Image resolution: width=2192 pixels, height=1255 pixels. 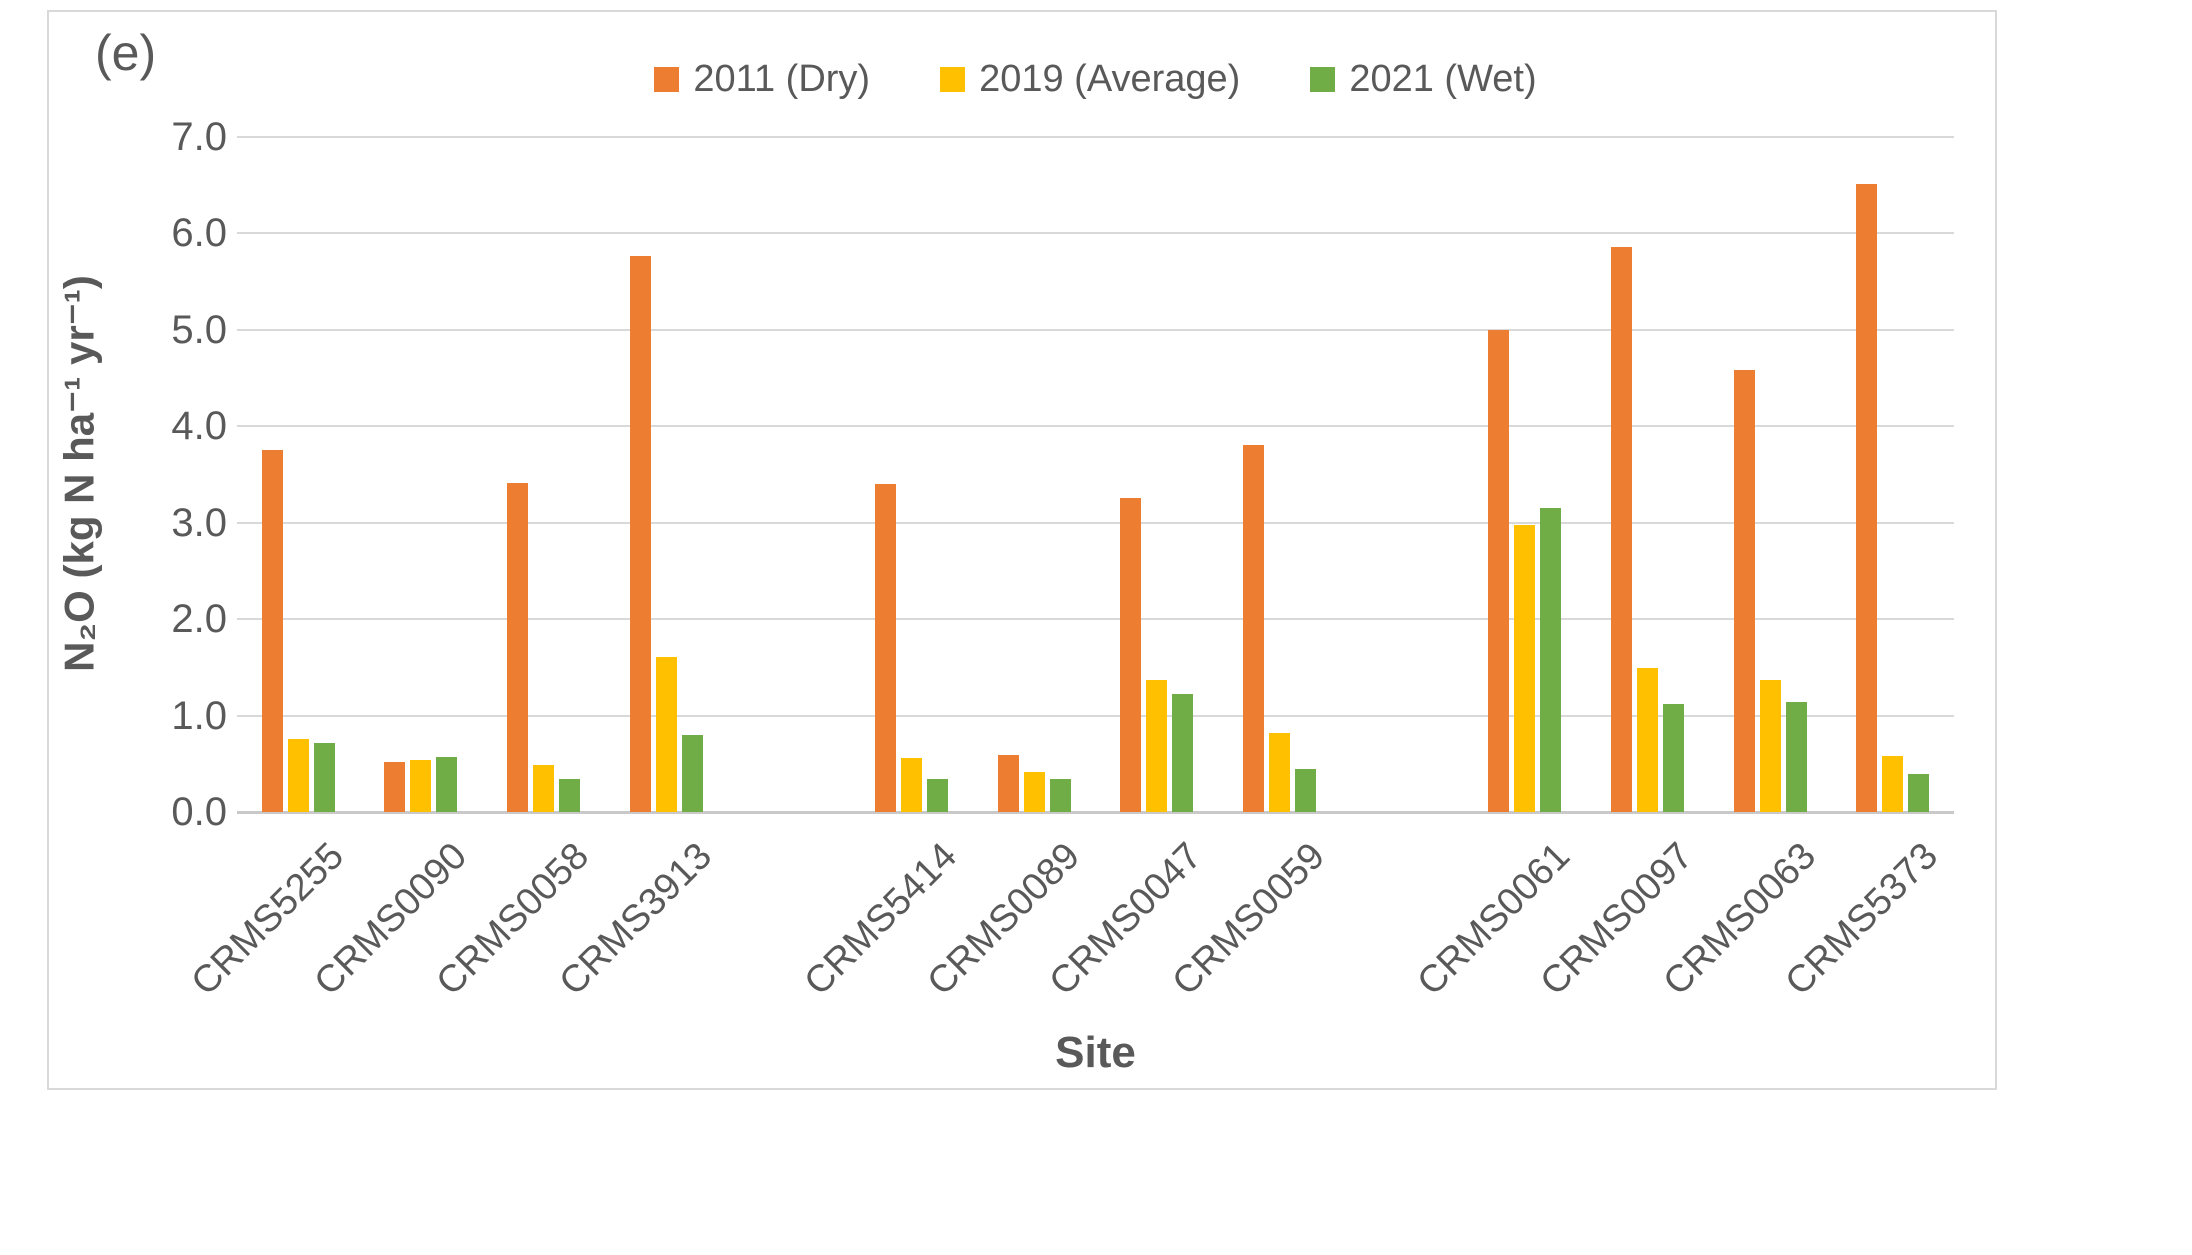 What do you see at coordinates (1095, 329) in the screenshot?
I see `gridline-5.0` at bounding box center [1095, 329].